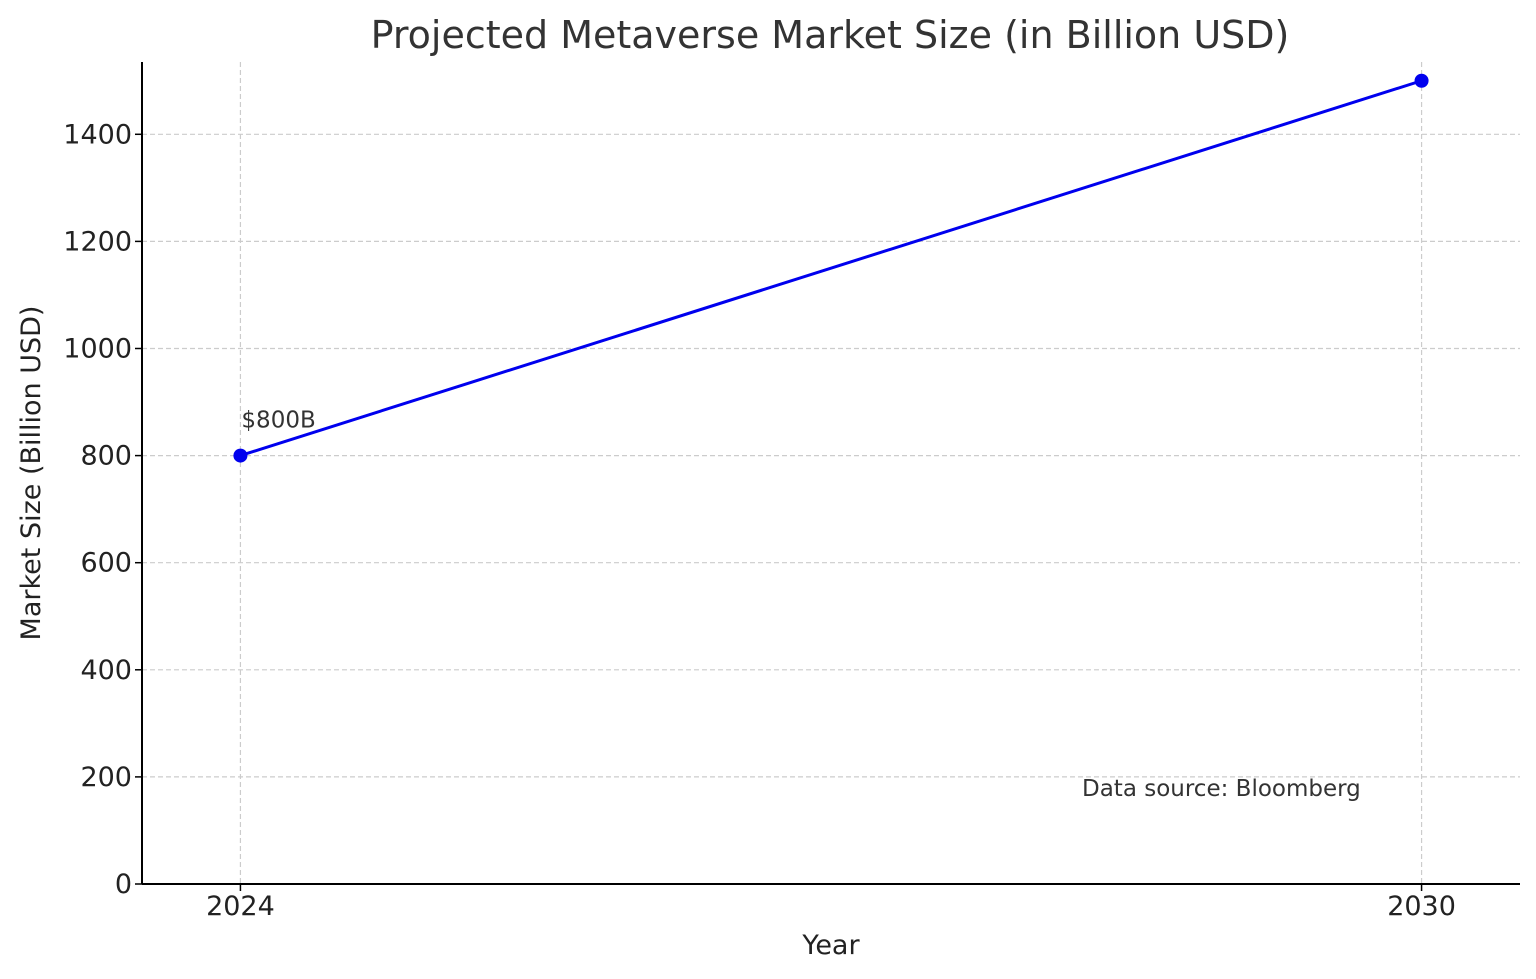  Describe the element at coordinates (1221, 789) in the screenshot. I see `data-source-note: Data source: Bloomberg` at that location.